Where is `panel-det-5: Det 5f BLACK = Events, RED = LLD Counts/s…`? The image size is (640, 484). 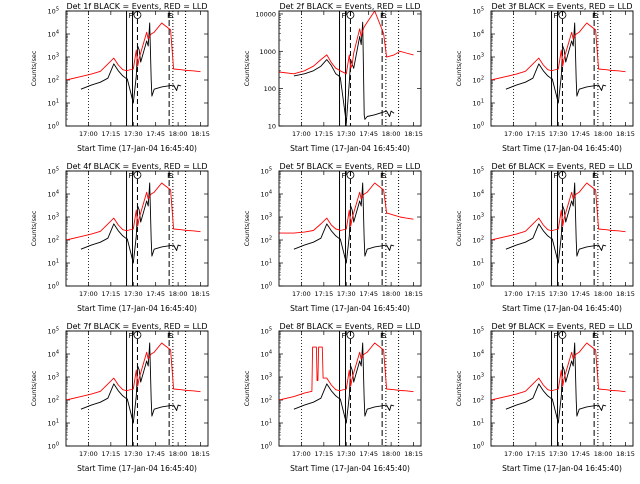 panel-det-5: Det 5f BLACK = Events, RED = LLD Counts/s… is located at coordinates (333, 237).